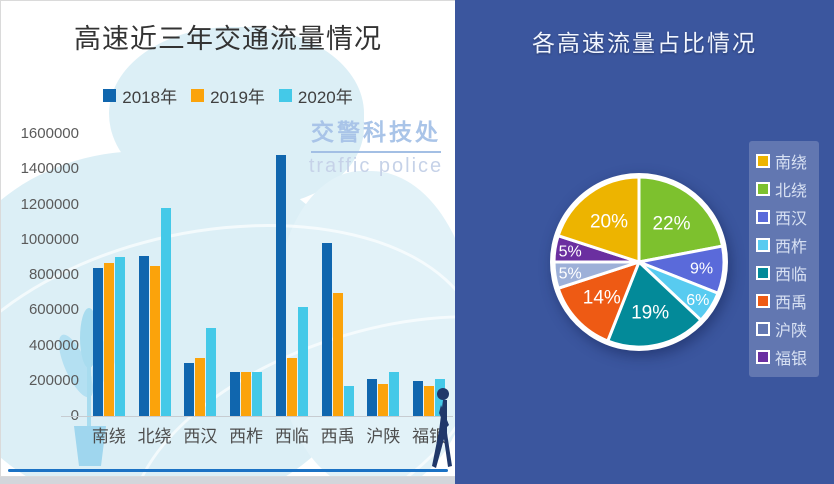 The height and width of the screenshot is (484, 834). I want to click on legend-item-2018年: 2018年, so click(140, 95).